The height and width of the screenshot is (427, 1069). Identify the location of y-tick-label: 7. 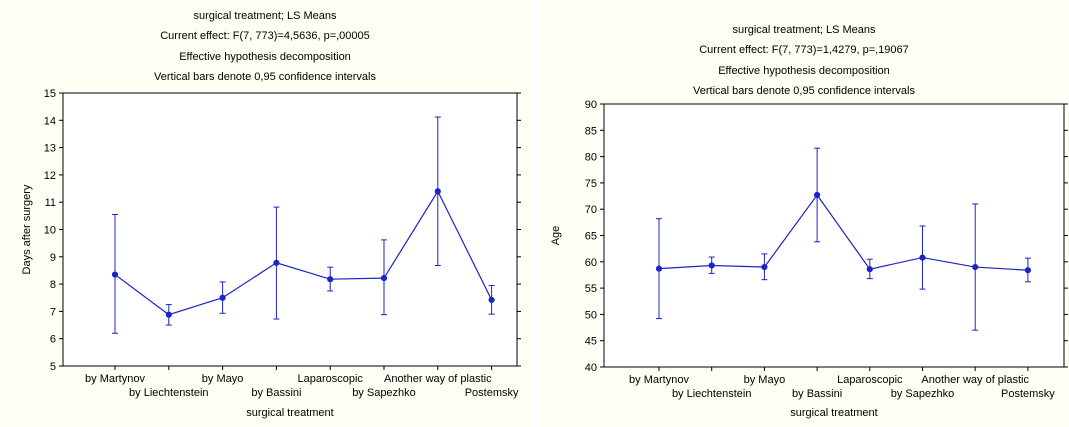
(53, 312).